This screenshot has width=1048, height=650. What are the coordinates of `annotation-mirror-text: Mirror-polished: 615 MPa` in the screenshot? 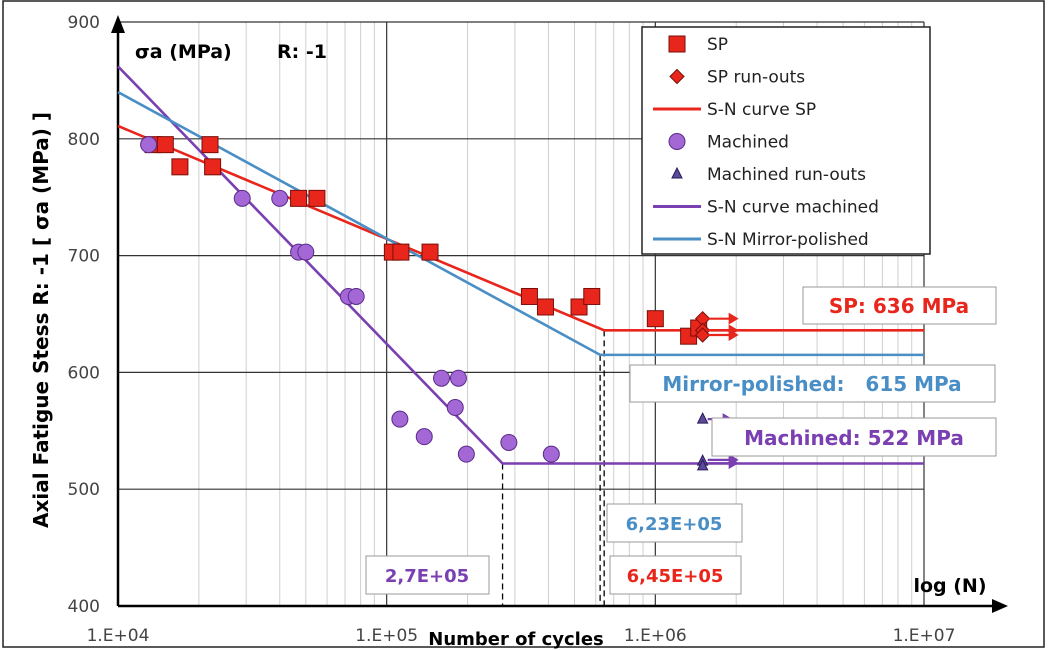 It's located at (811, 384).